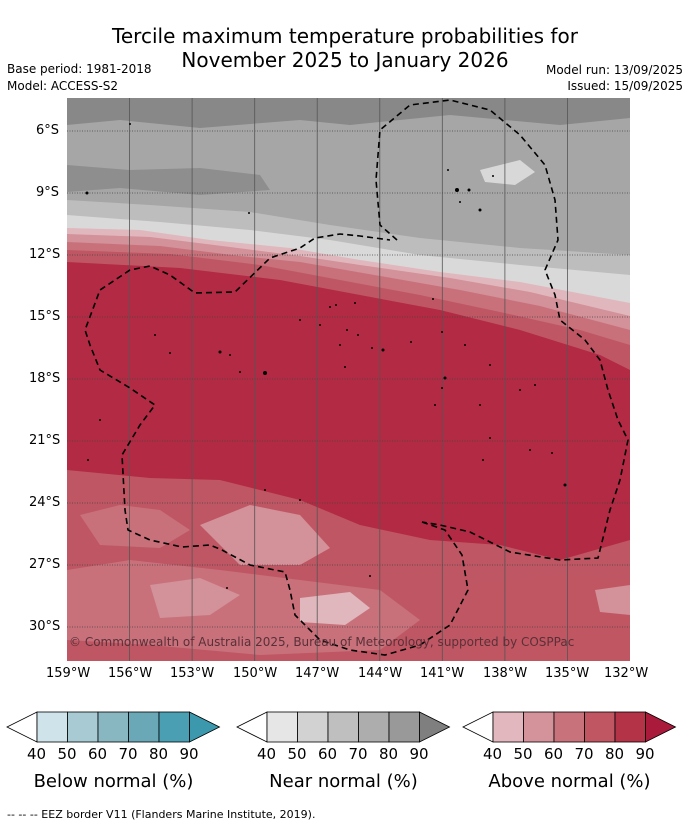 The height and width of the screenshot is (827, 690). What do you see at coordinates (569, 781) in the screenshot?
I see `colorbar-label-above: Above normal (%)` at bounding box center [569, 781].